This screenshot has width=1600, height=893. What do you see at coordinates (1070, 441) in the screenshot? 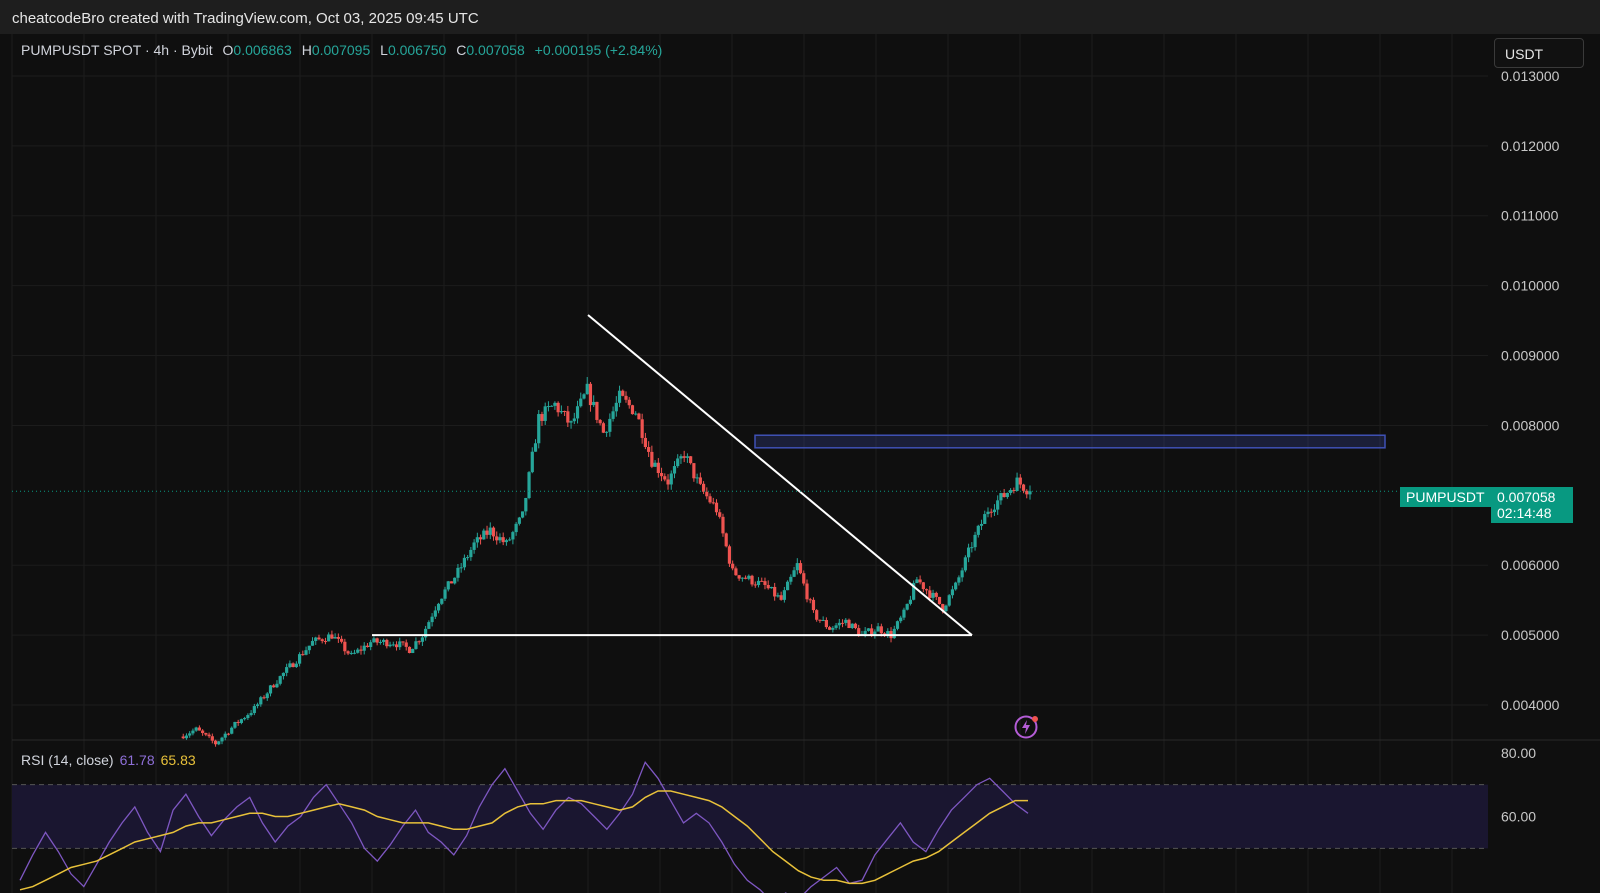
I see `resistance-zone` at bounding box center [1070, 441].